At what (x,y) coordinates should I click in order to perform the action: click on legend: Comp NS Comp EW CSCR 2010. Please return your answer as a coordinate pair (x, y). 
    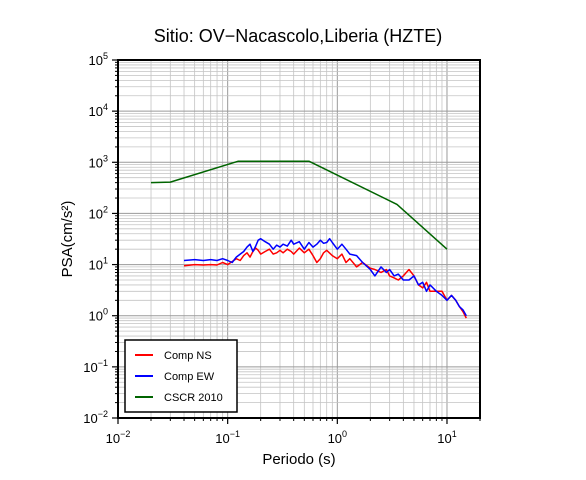
    Looking at the image, I should click on (181, 376).